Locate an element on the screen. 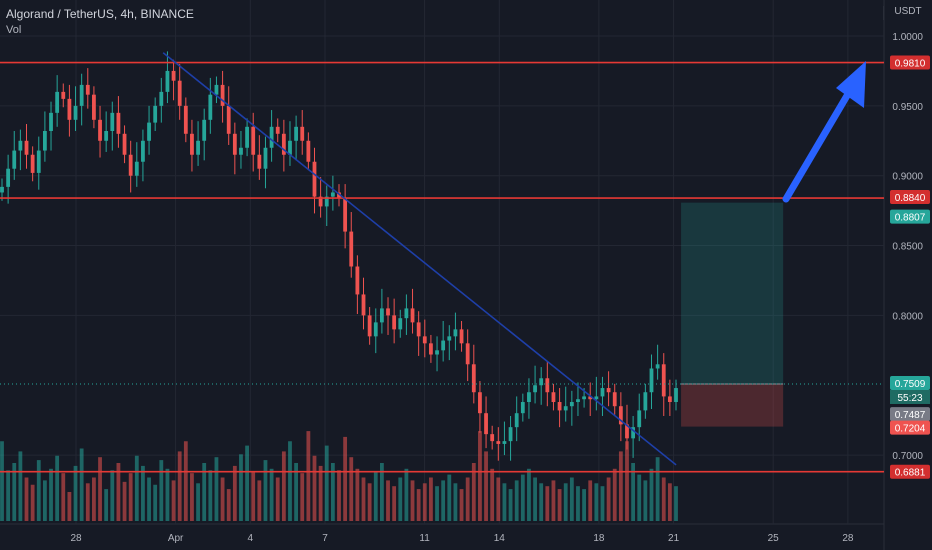  projection-arrow-shaft is located at coordinates (817, 146).